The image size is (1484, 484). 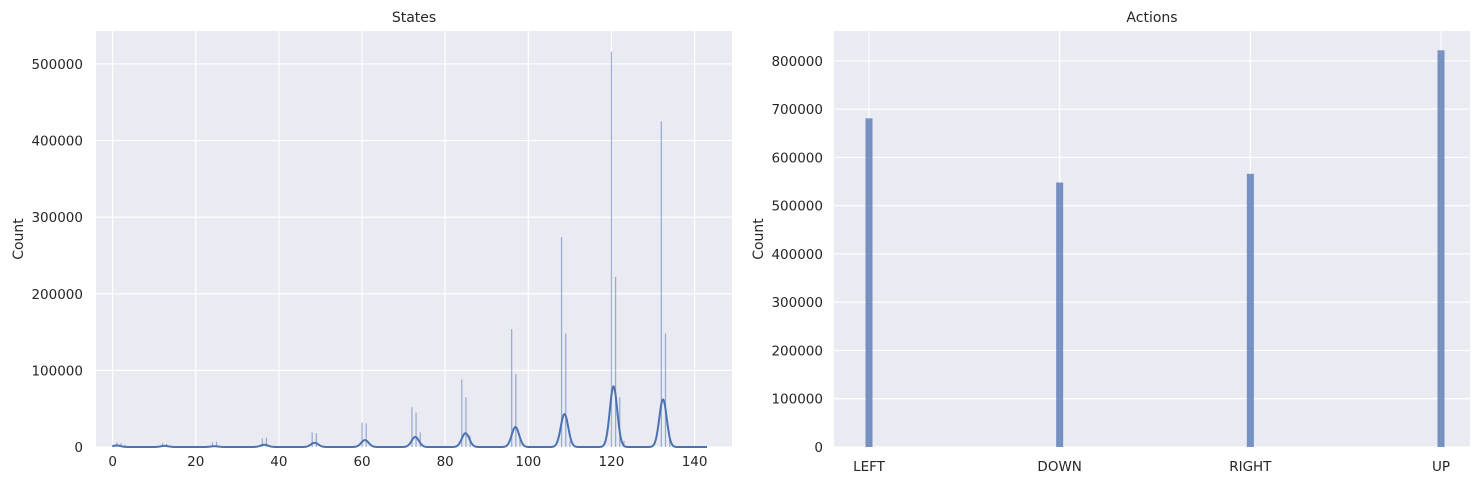 I want to click on states-x-tick-label: 0, so click(x=112, y=462).